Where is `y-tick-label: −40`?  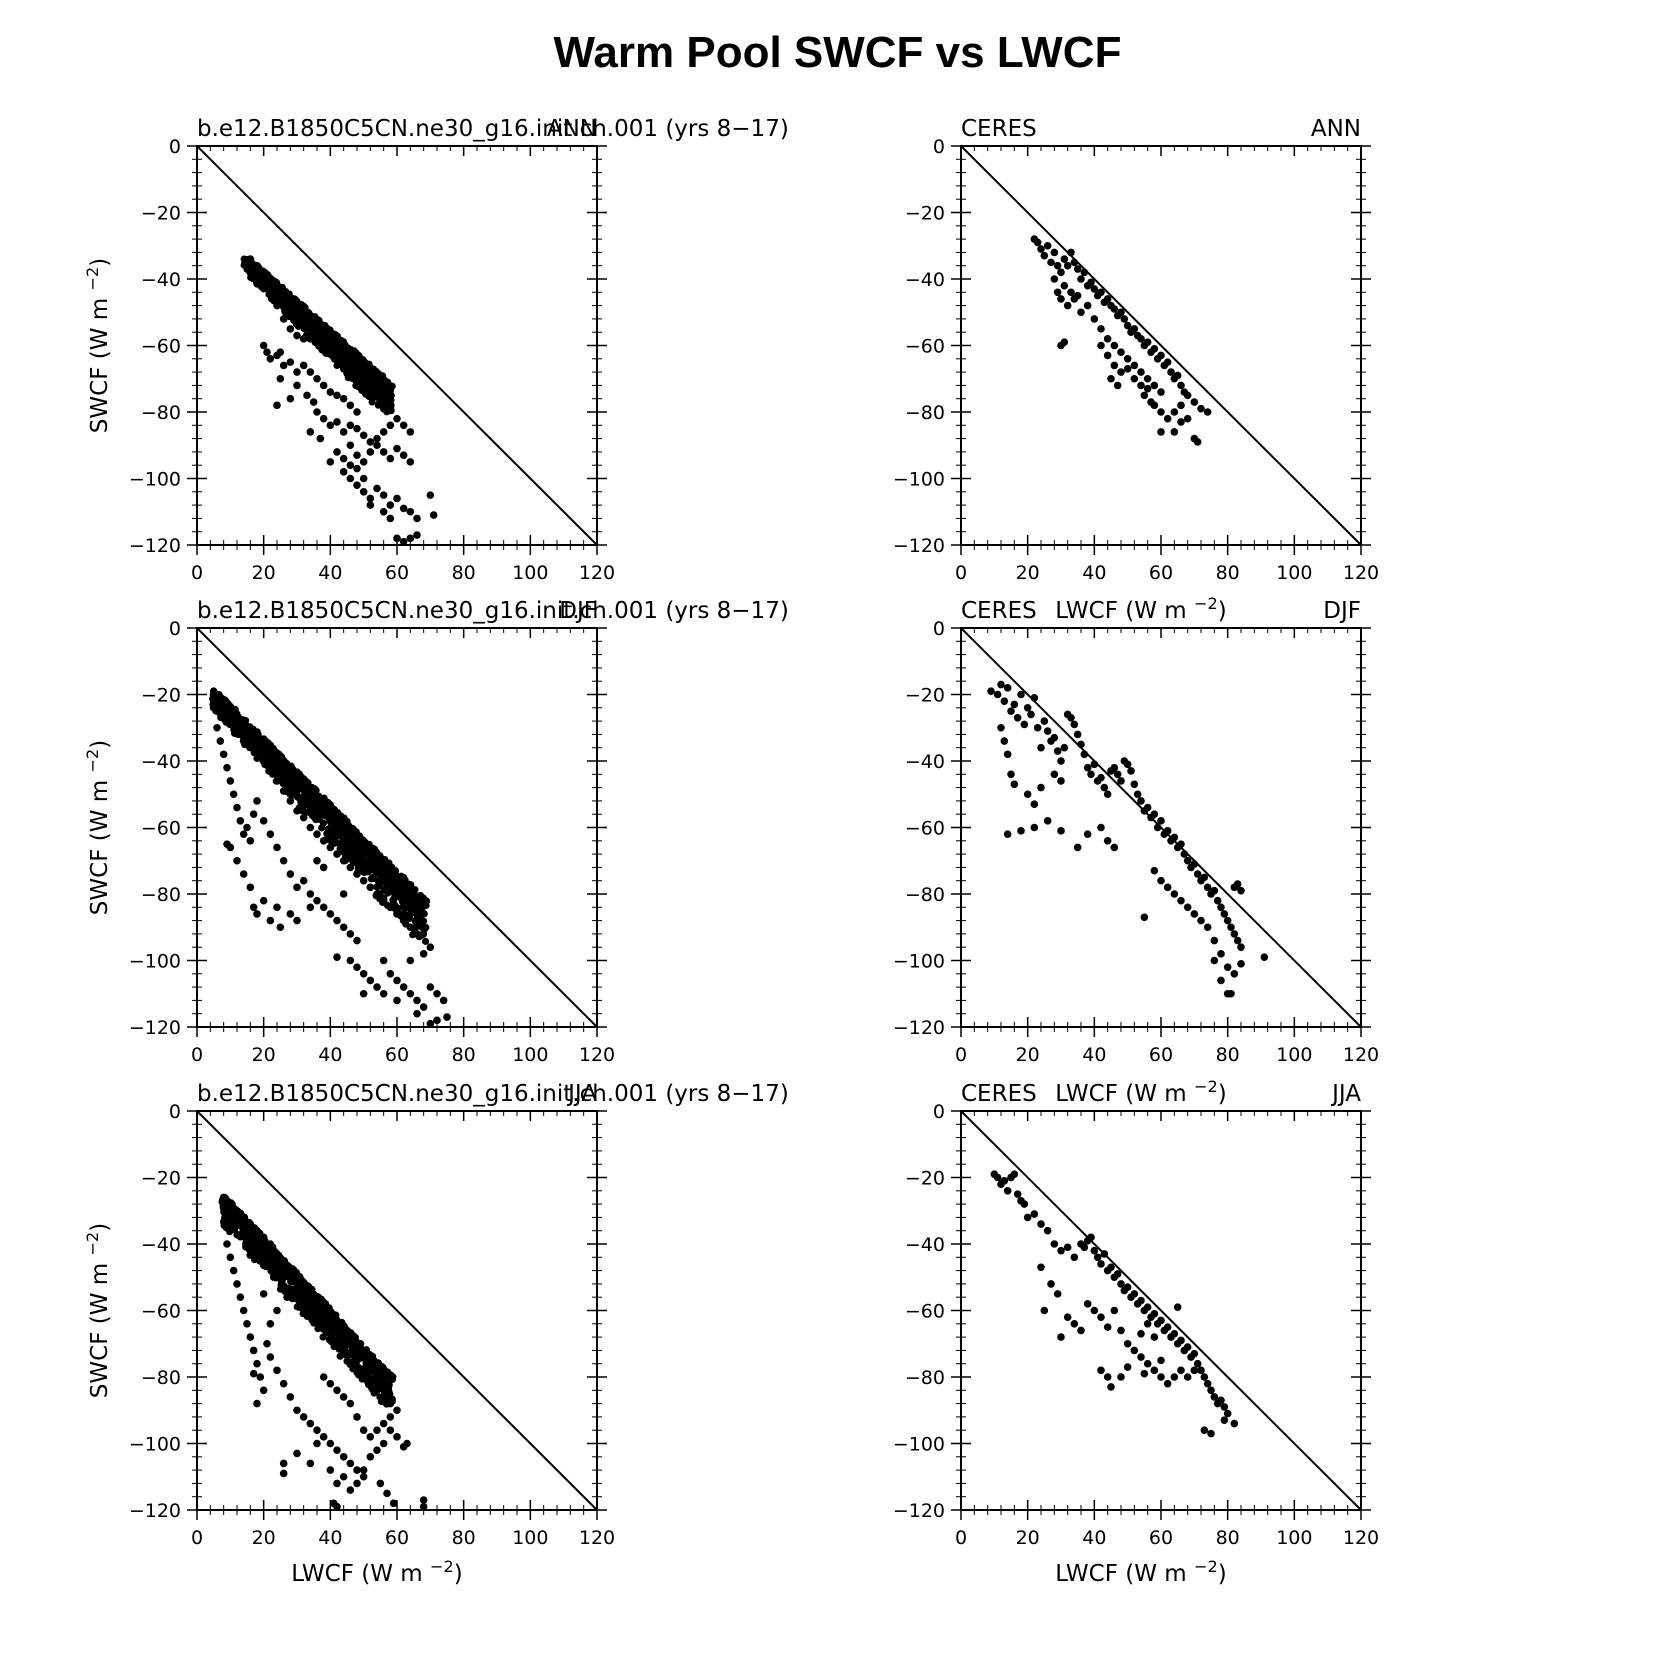
y-tick-label: −40 is located at coordinates (161, 280).